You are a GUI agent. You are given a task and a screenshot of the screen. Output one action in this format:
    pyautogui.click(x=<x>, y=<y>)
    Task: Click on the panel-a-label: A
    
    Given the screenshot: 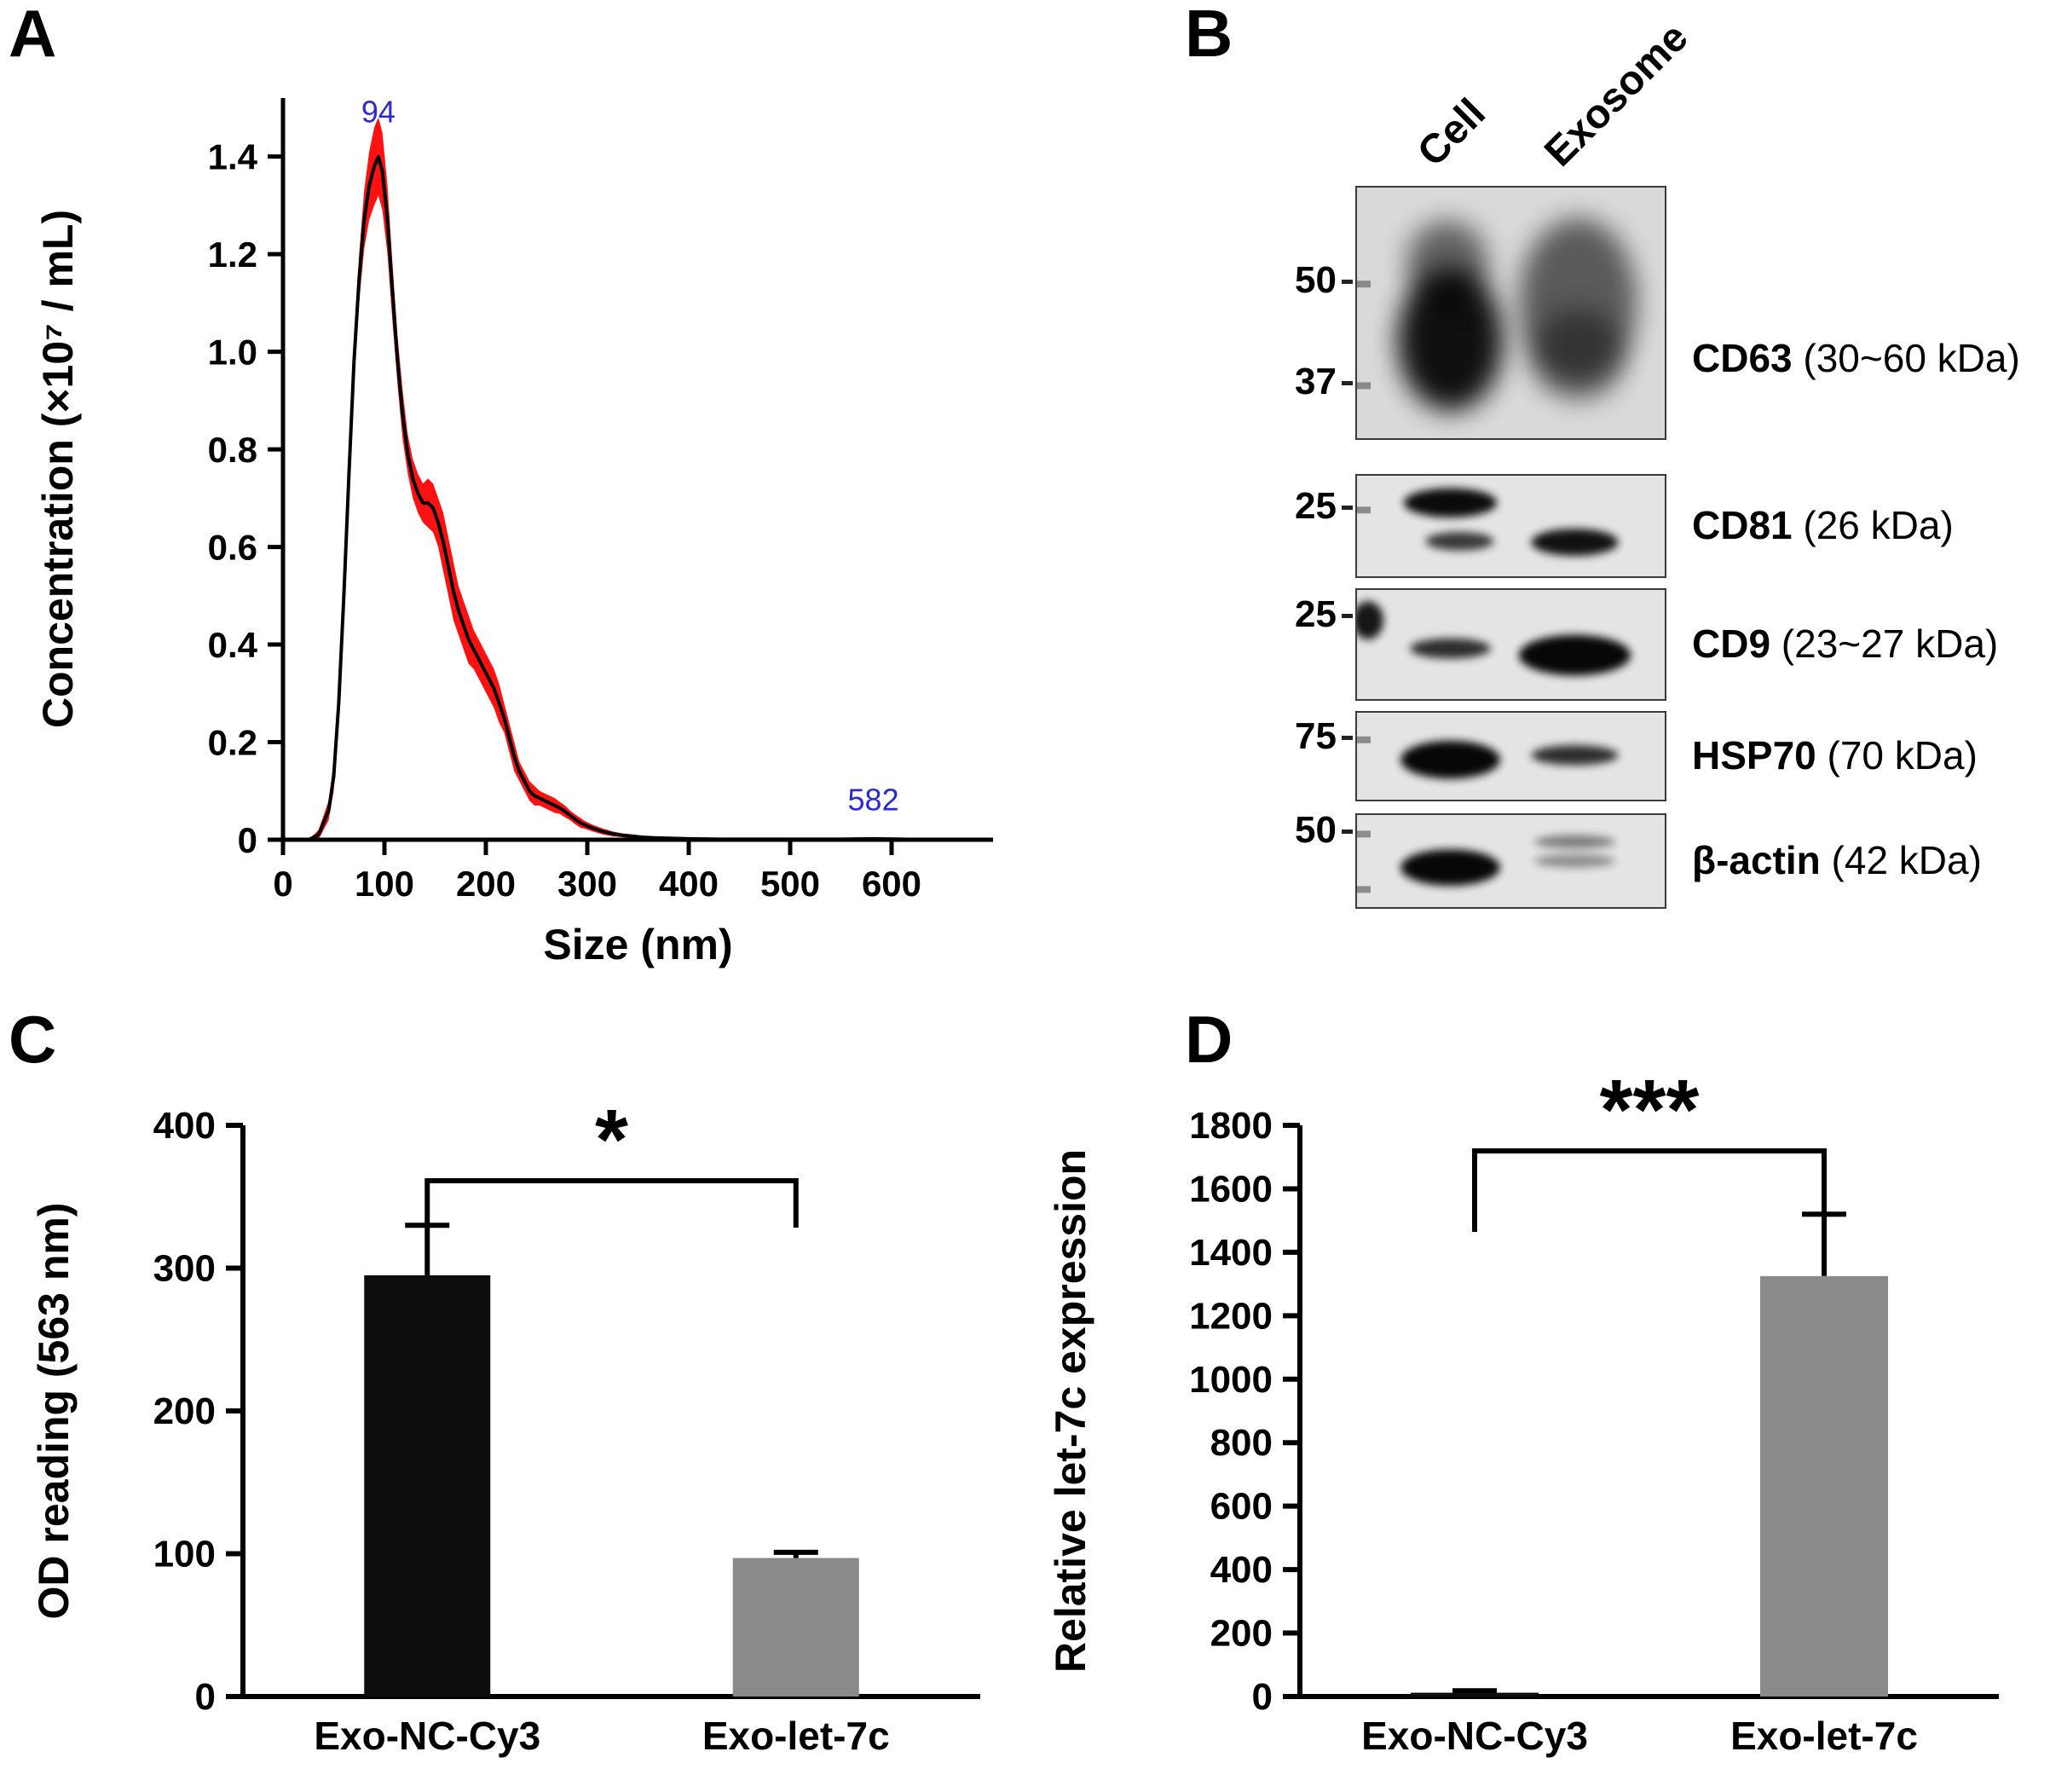 What is the action you would take?
    pyautogui.click(x=33, y=35)
    